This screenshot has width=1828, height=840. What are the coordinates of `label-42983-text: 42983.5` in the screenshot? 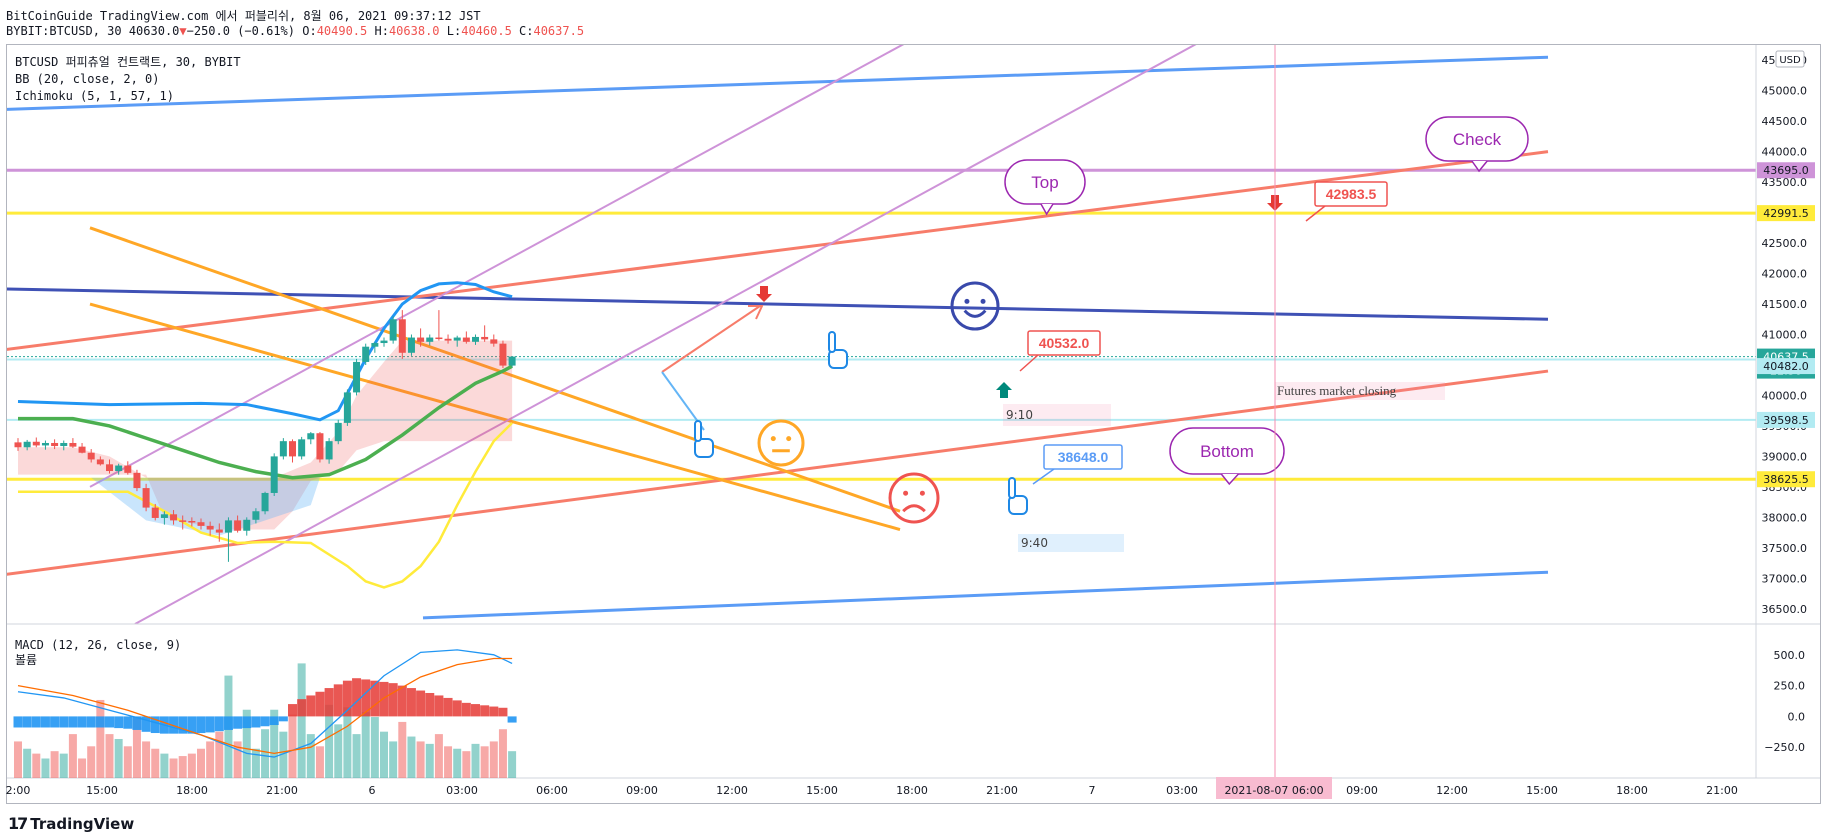 It's located at (1351, 194).